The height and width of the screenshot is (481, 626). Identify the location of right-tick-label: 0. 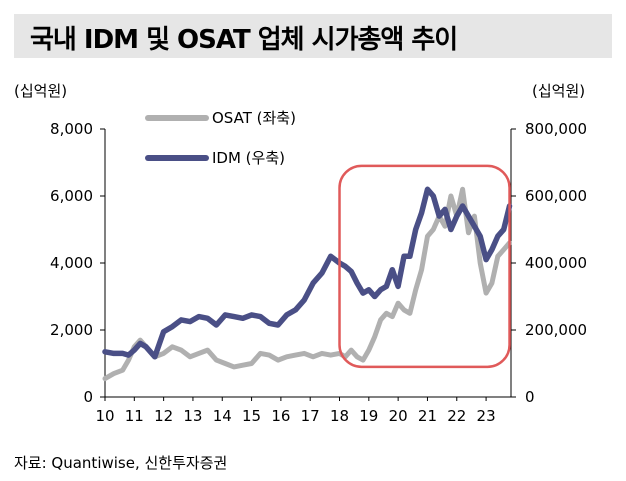
(530, 397).